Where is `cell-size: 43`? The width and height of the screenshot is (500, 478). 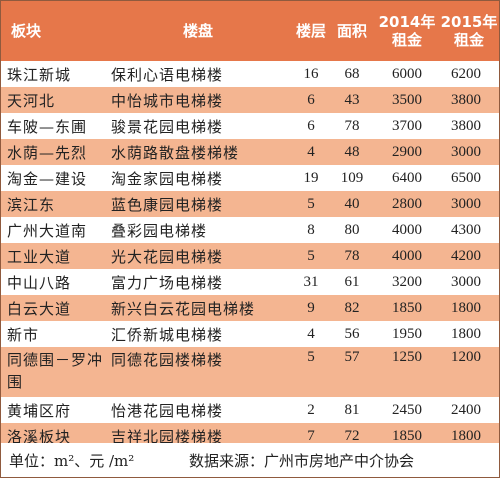 cell-size: 43 is located at coordinates (352, 100).